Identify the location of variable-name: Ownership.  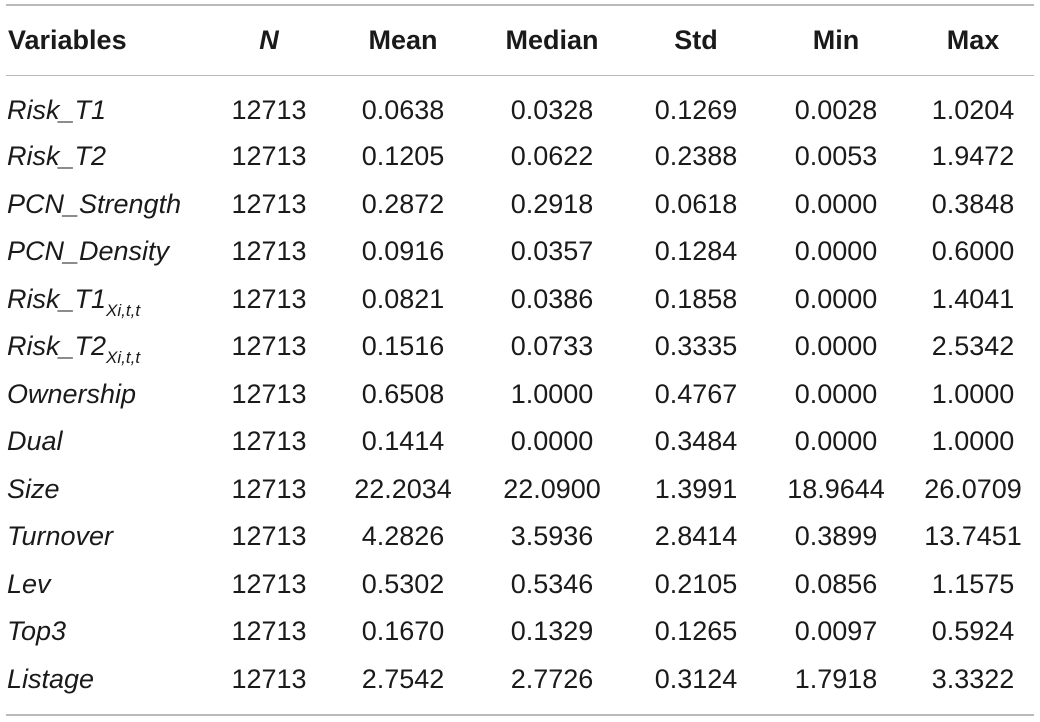
(72, 393).